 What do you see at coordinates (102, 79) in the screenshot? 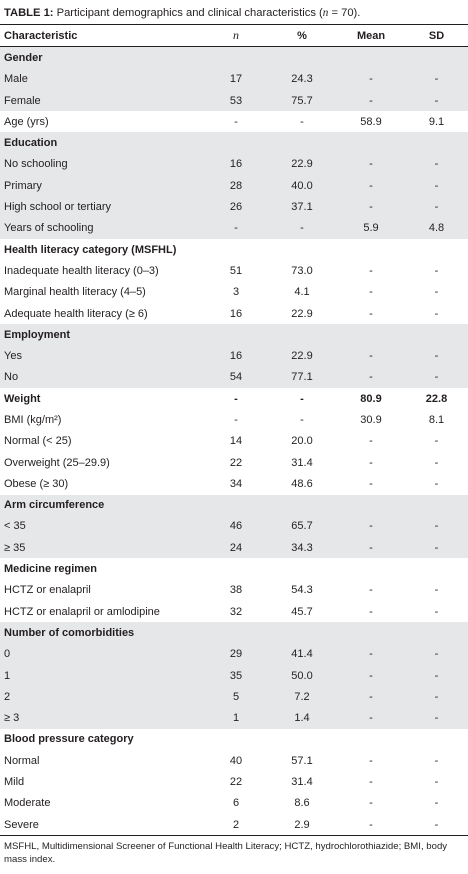
I see `row-label: Male` at bounding box center [102, 79].